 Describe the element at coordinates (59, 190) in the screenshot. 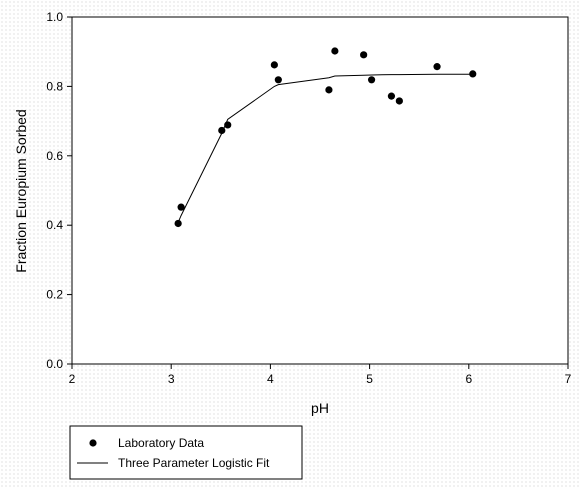

I see `y-axis: 0.0 0.2 0.4 0.6 0.8 1.0` at that location.